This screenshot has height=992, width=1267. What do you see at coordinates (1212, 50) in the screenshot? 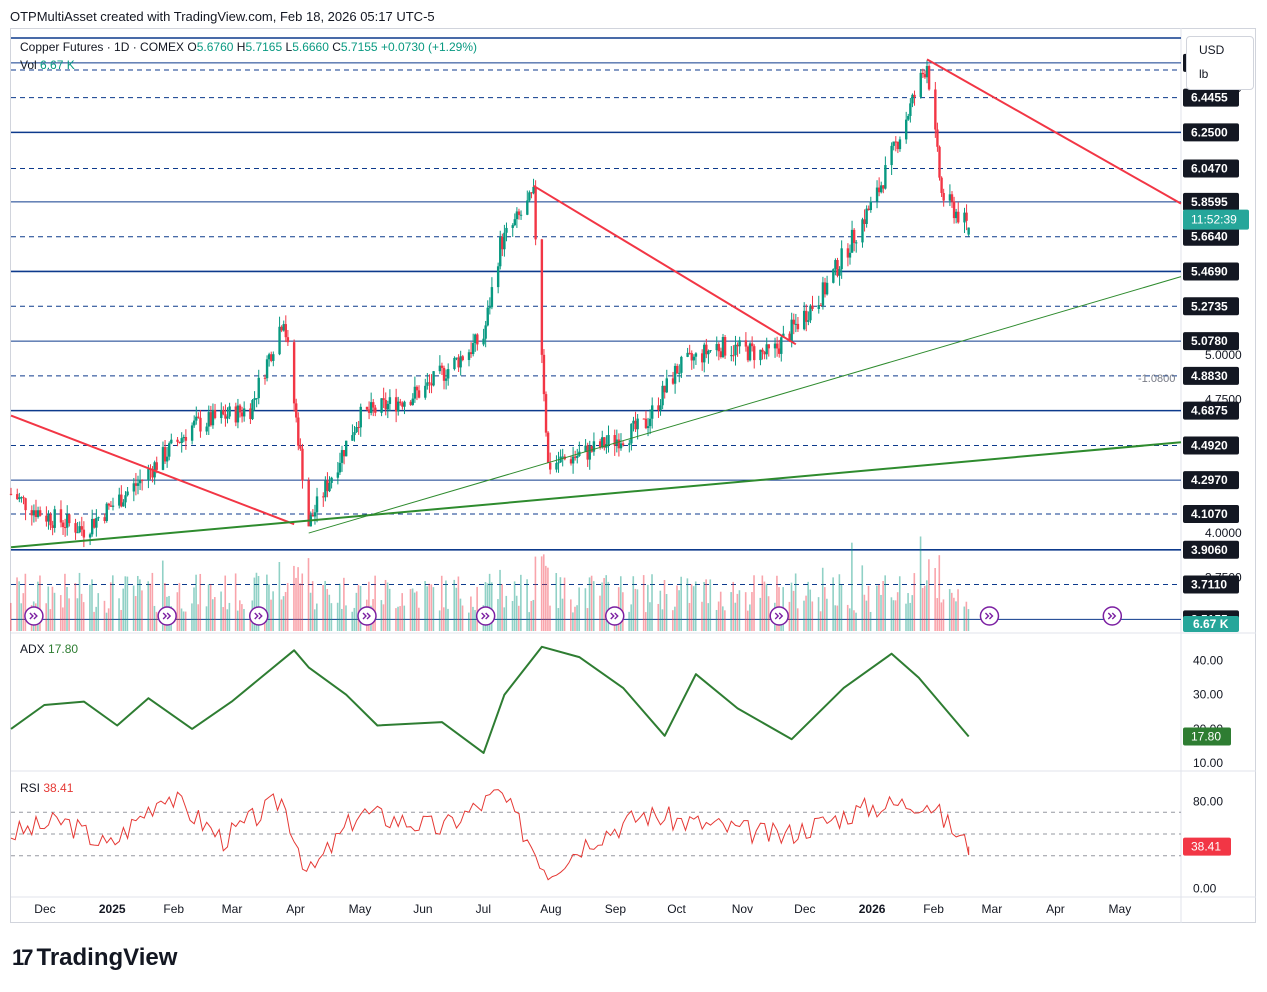
I see `currency-label: USD` at bounding box center [1212, 50].